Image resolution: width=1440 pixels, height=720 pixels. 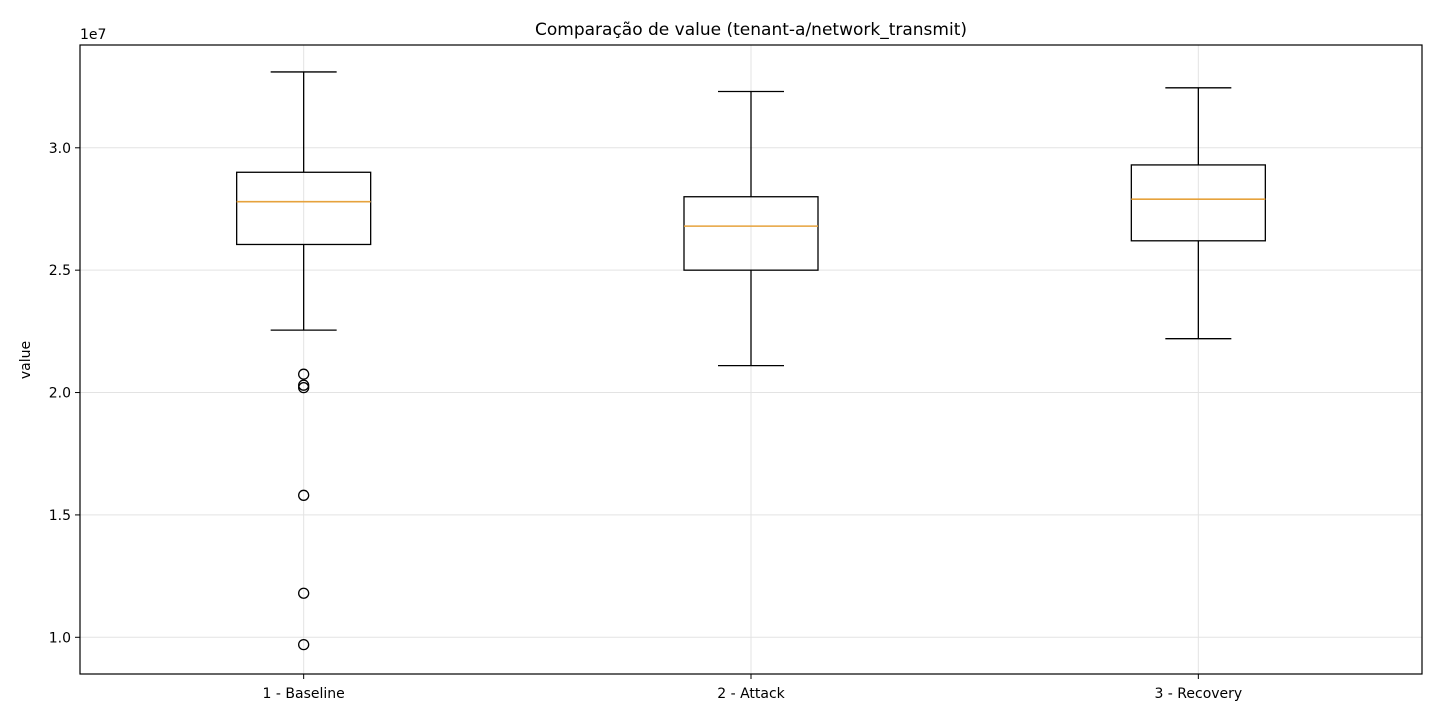 What do you see at coordinates (751, 694) in the screenshot?
I see `x-tick-label: 2 - Attack` at bounding box center [751, 694].